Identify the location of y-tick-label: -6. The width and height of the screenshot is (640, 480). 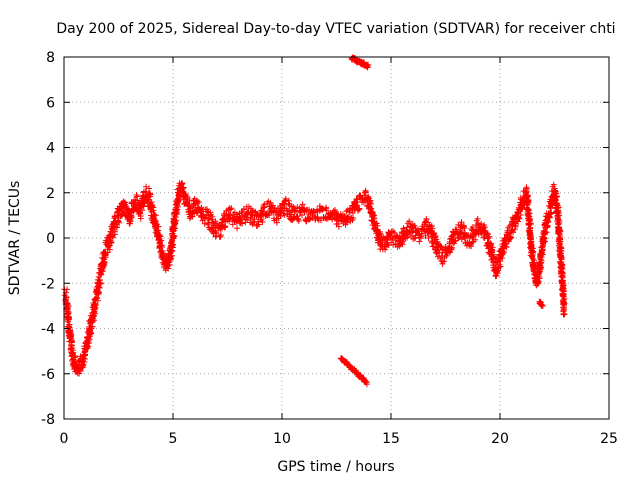
(48, 375).